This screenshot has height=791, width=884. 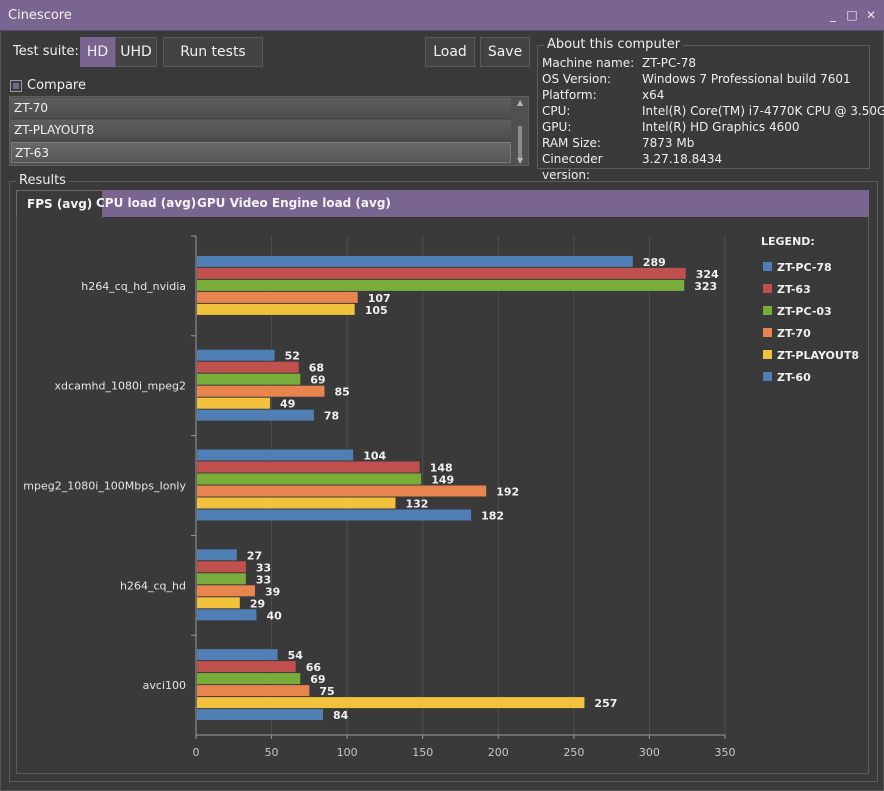 What do you see at coordinates (274, 615) in the screenshot?
I see `data-label: 40` at bounding box center [274, 615].